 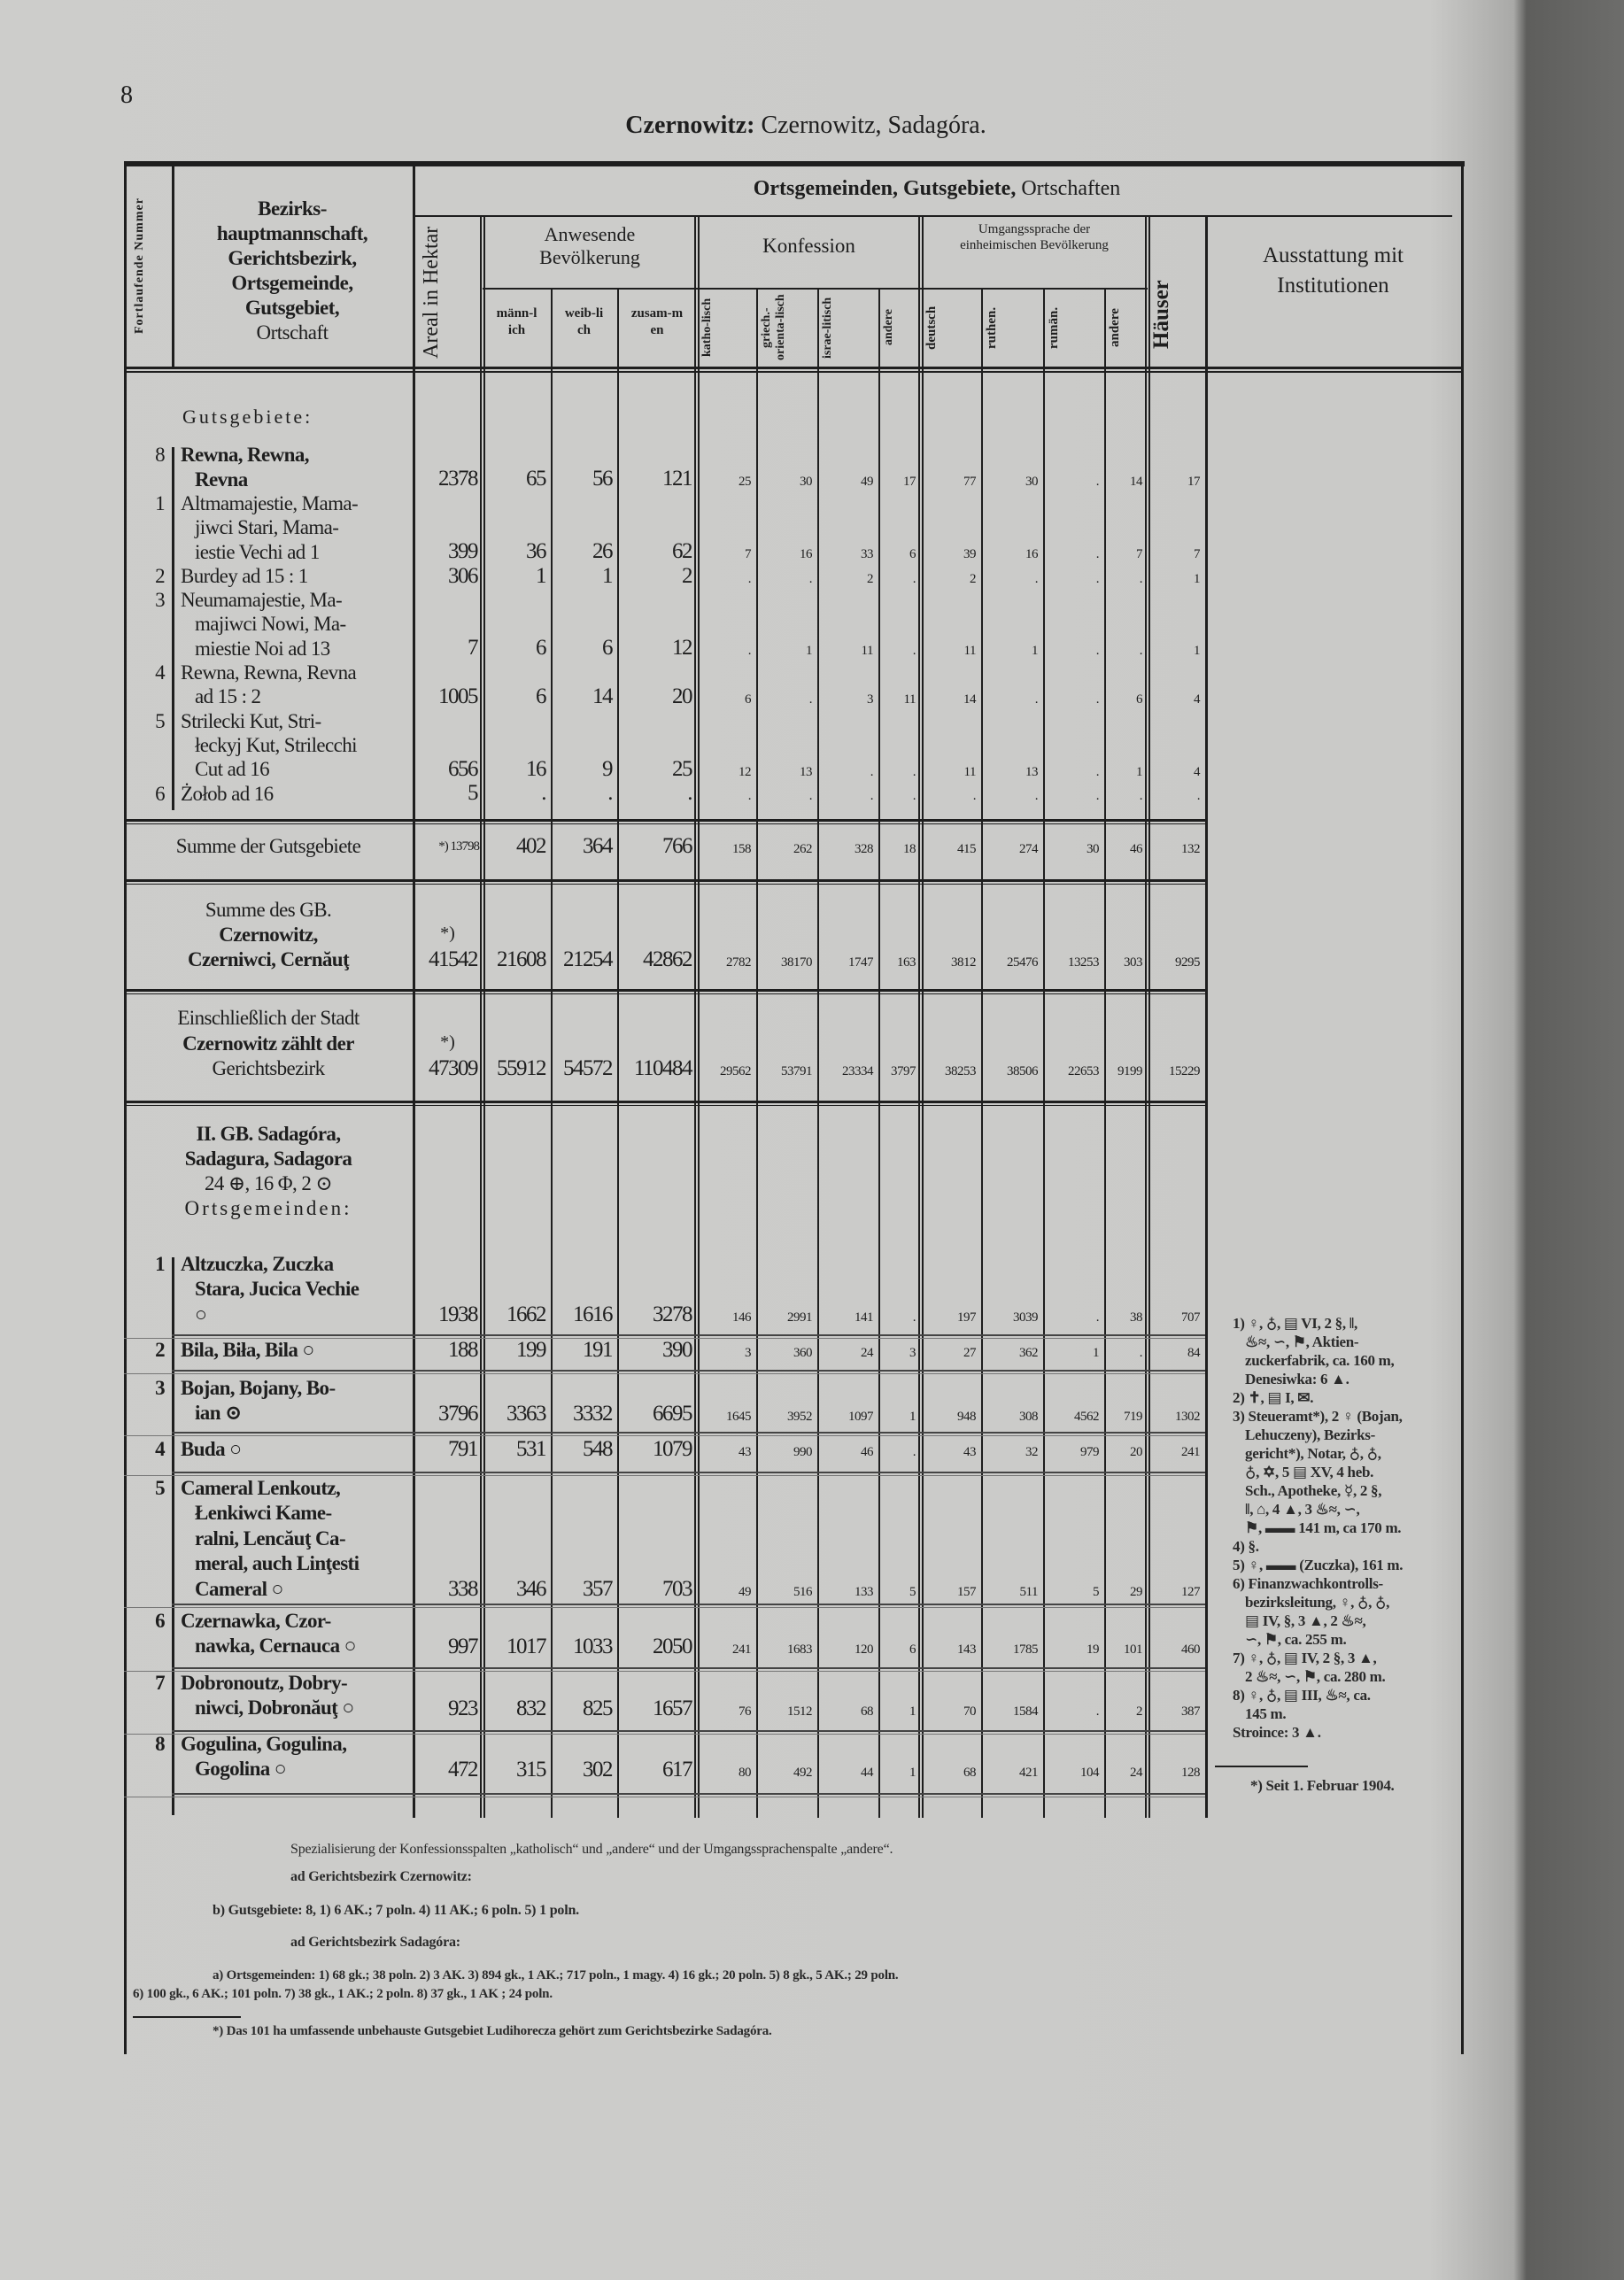 I want to click on cell-value: 1657, so click(x=673, y=1708).